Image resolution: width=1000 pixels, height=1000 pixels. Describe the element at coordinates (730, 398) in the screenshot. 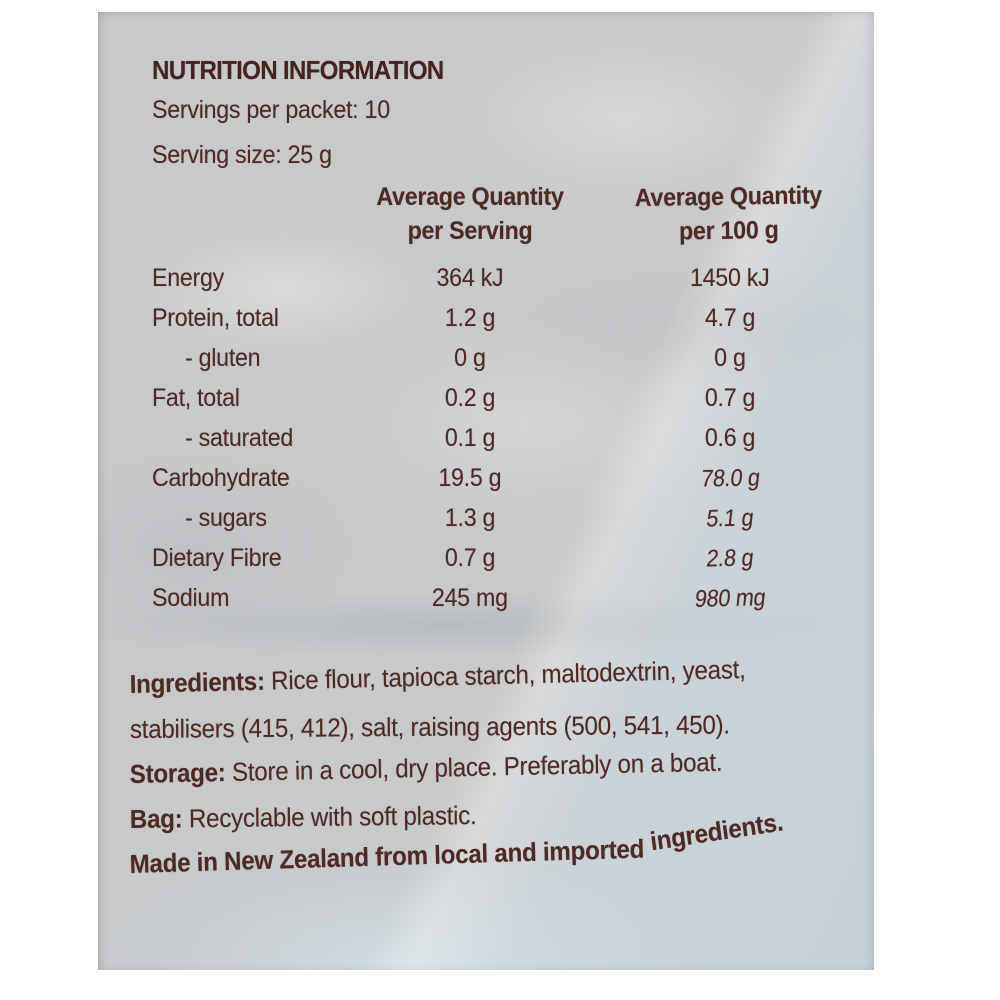

I see `value-per-100g: 0.7 g` at that location.